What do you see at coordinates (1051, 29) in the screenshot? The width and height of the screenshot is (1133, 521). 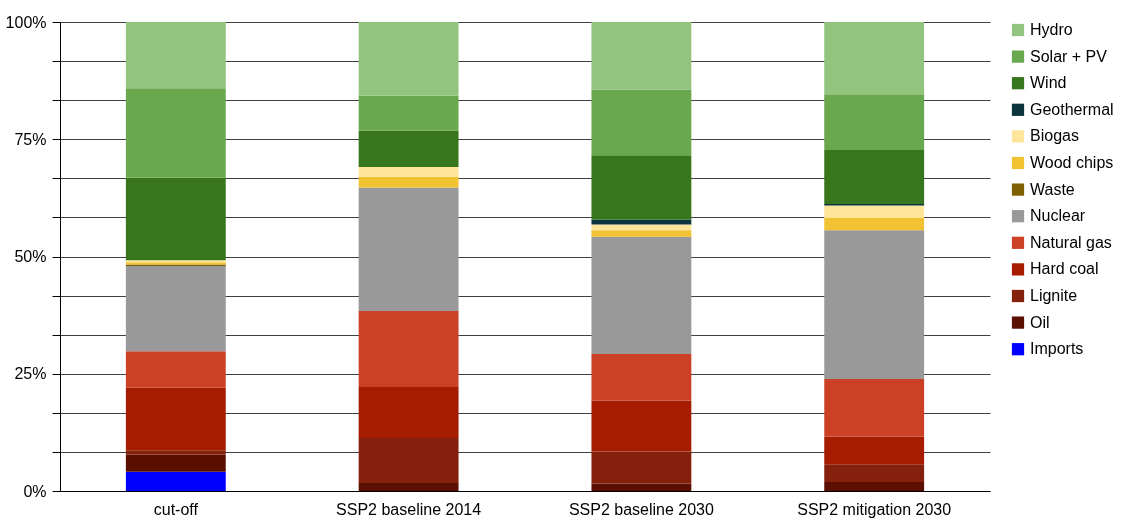 I see `legend-label: Hydro` at bounding box center [1051, 29].